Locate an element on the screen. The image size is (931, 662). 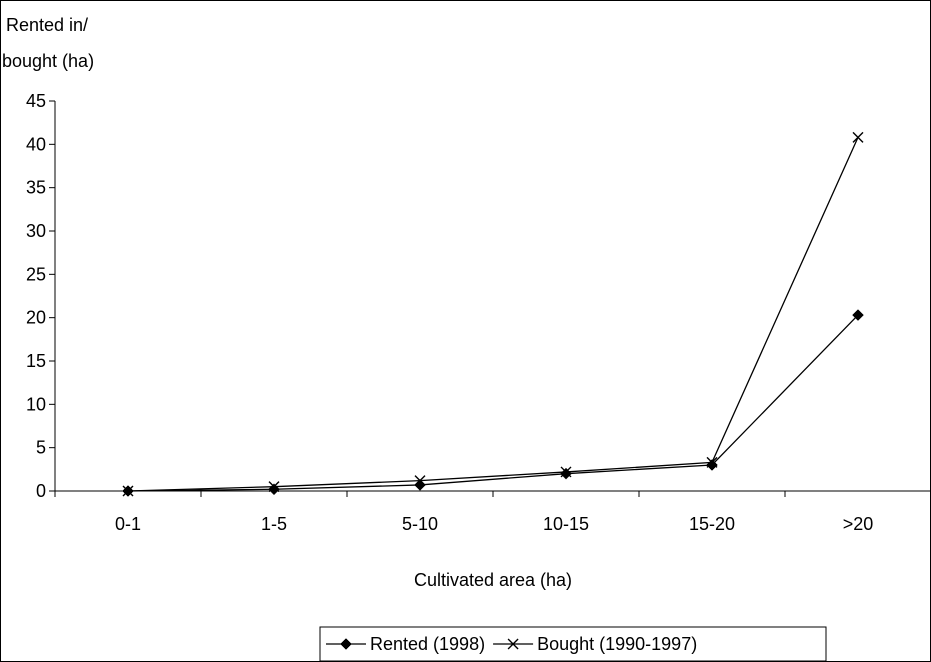
x-axis: 0-1 1-5 5-10 10-15 15-20 >20 is located at coordinates (492, 512).